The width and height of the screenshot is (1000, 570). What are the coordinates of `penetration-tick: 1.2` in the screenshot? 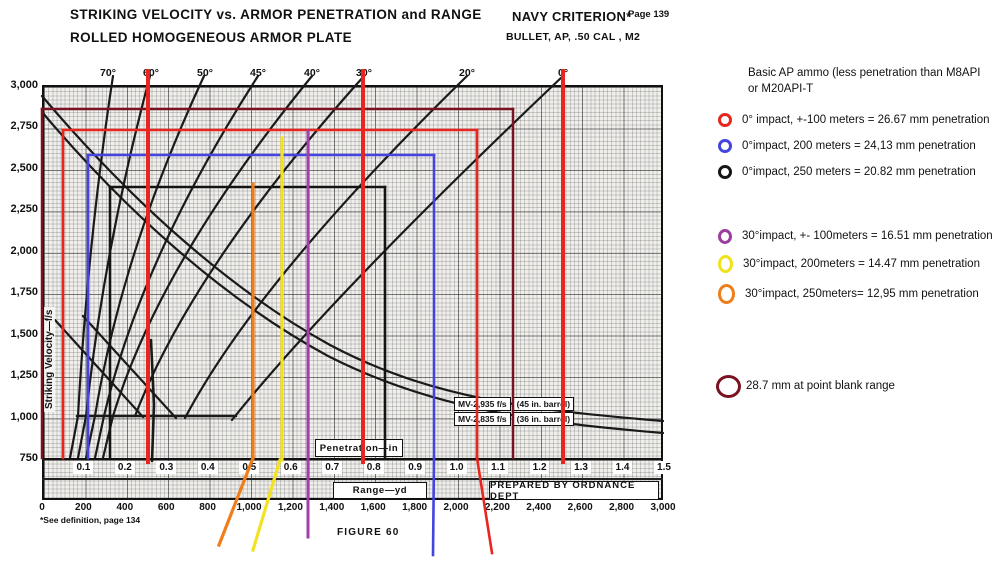 It's located at (539, 467).